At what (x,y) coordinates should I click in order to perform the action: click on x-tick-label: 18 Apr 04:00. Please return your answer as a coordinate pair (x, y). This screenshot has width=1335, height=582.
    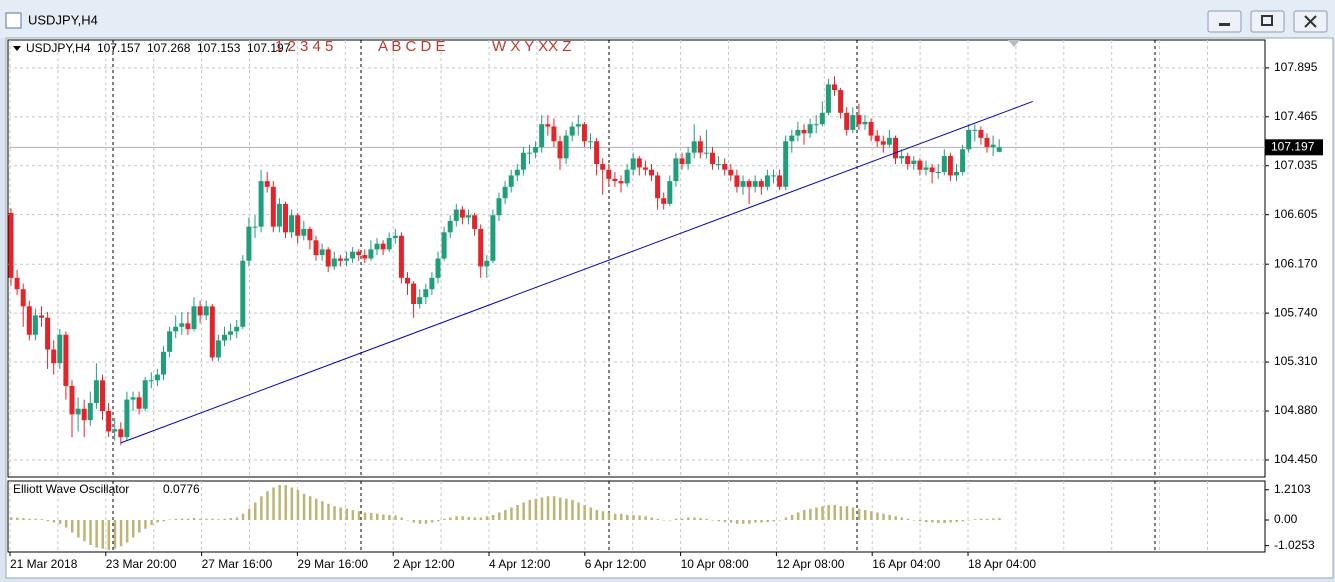
    Looking at the image, I should click on (1002, 564).